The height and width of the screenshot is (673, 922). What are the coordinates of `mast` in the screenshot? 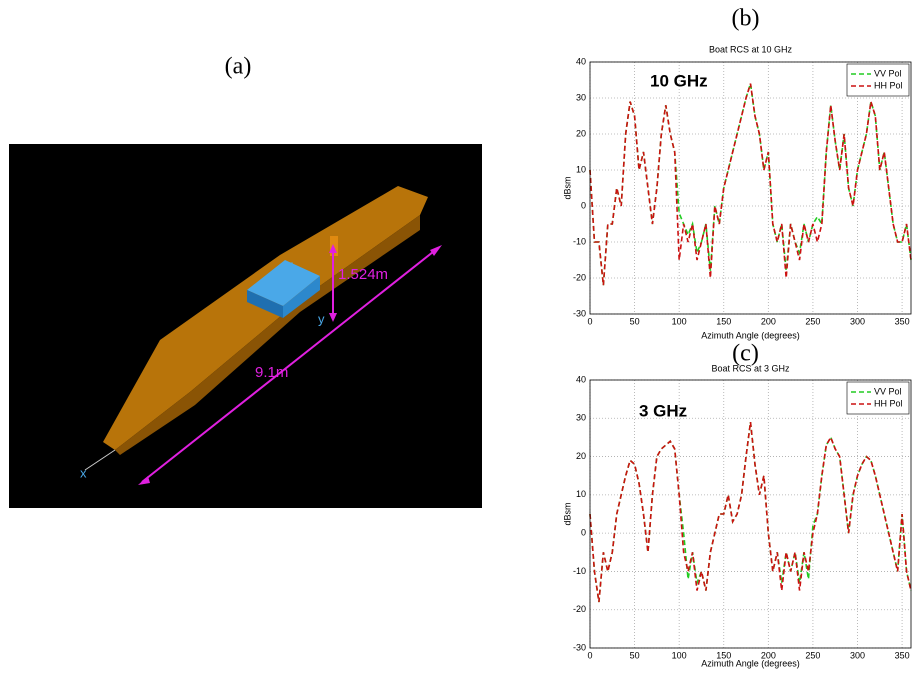 It's located at (334, 246).